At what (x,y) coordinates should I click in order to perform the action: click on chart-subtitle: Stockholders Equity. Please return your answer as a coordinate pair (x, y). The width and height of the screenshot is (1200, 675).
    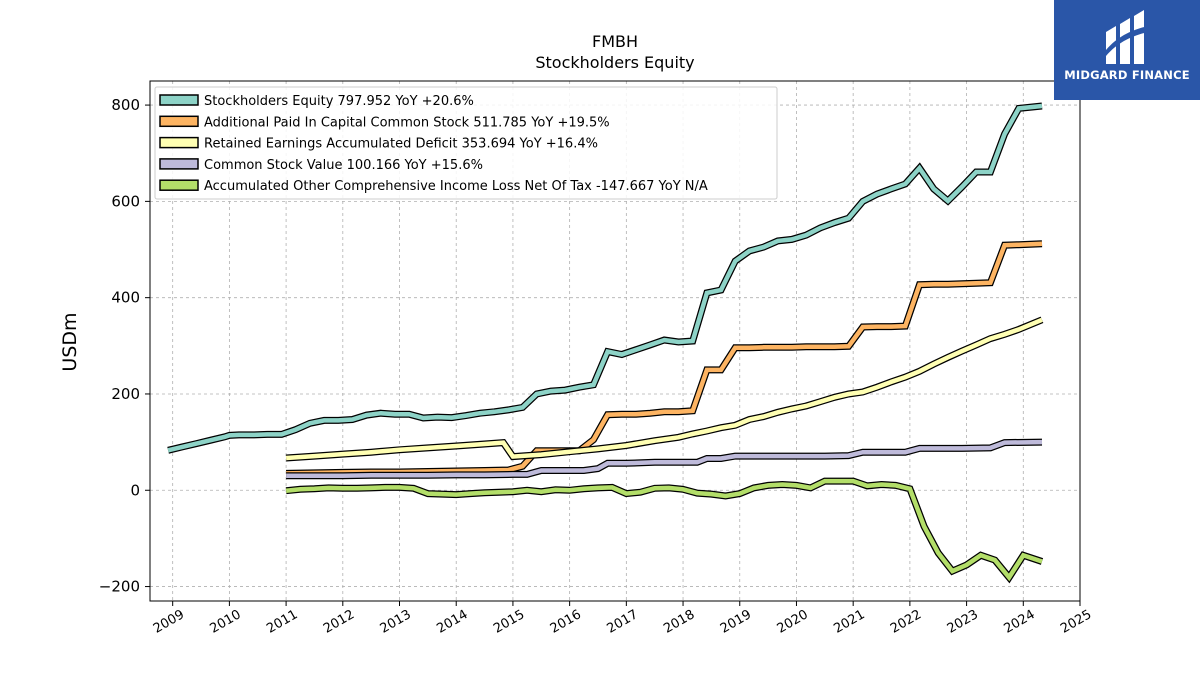
    Looking at the image, I should click on (614, 62).